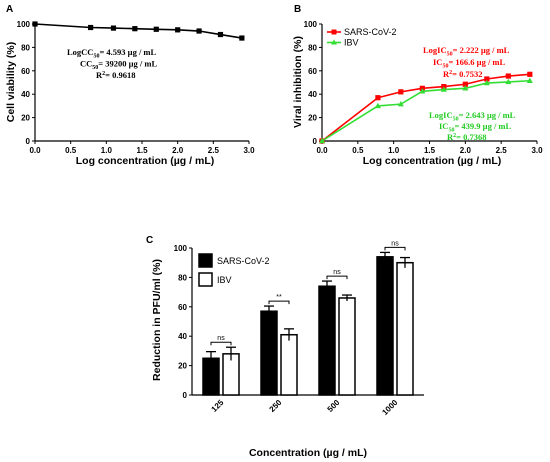  I want to click on x-tick-label-a: 1.5, so click(142, 150).